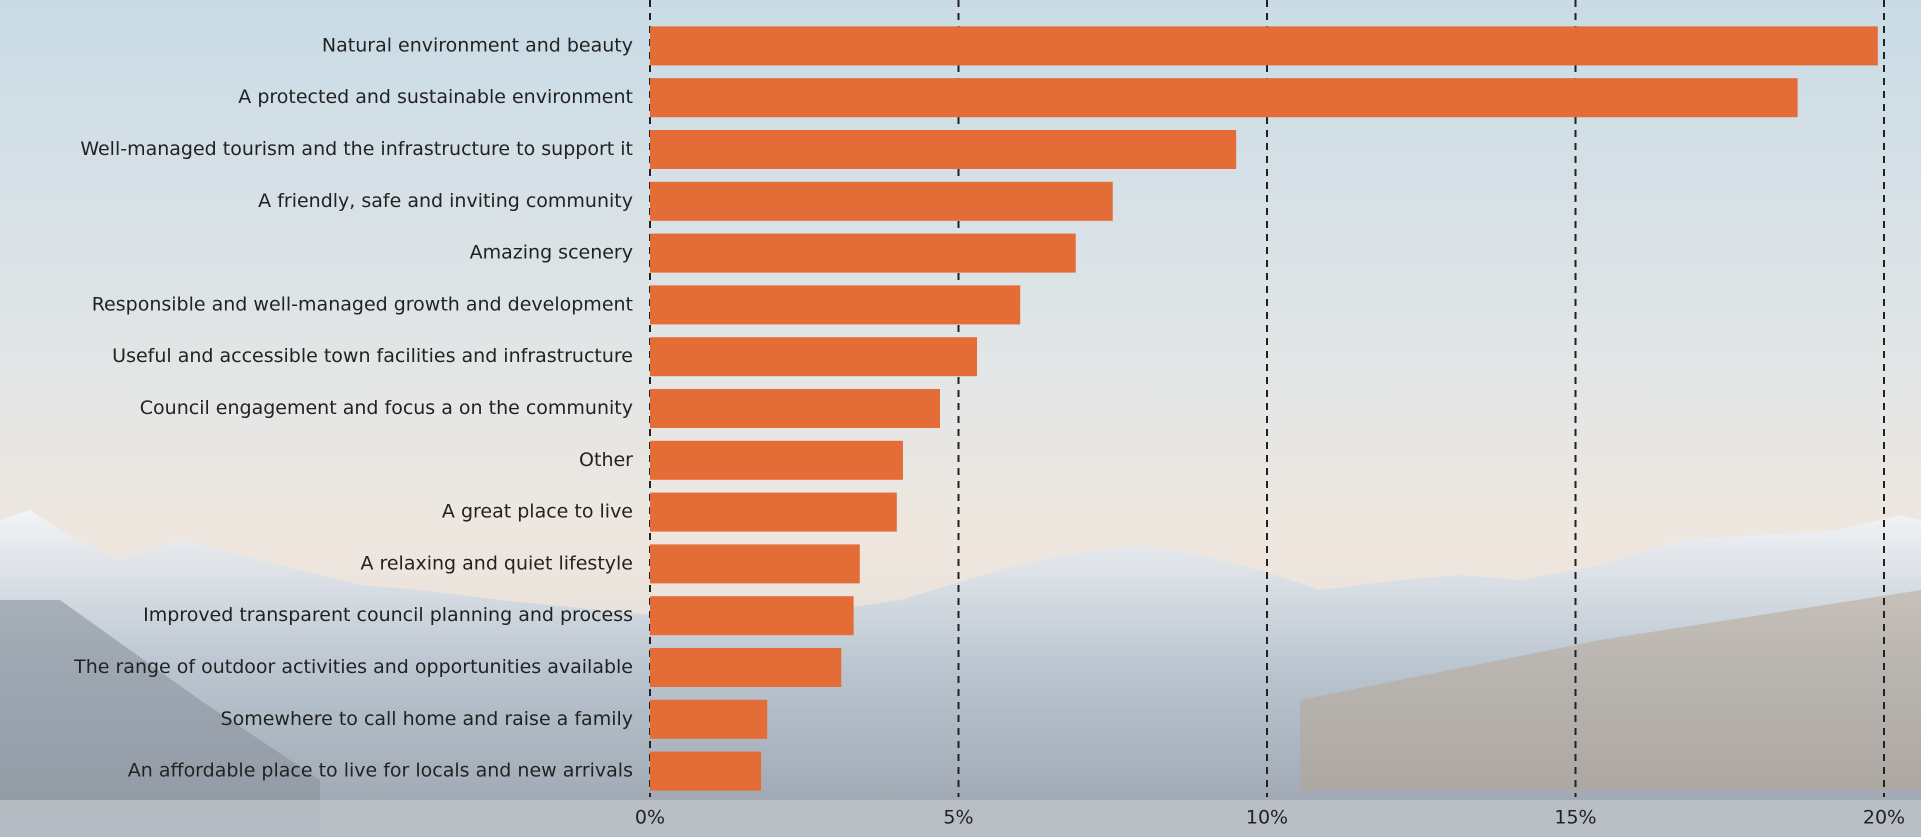 Image resolution: width=1921 pixels, height=837 pixels. What do you see at coordinates (160, 718) in the screenshot?
I see `hill` at bounding box center [160, 718].